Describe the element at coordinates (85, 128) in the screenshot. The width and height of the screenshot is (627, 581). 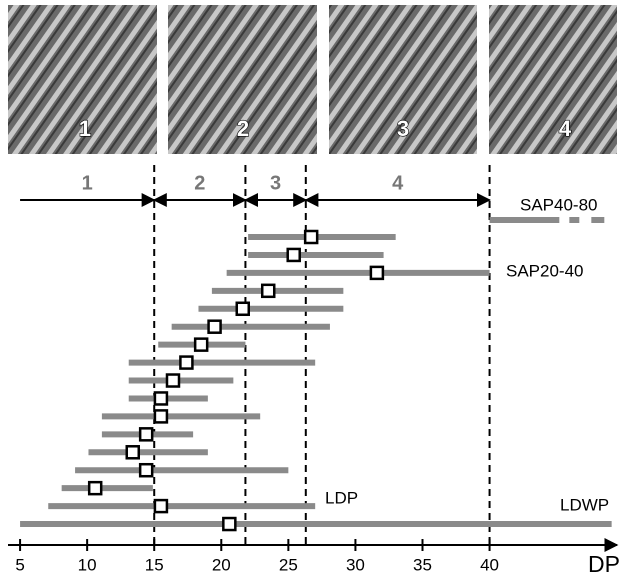
I see `image-label: 1` at that location.